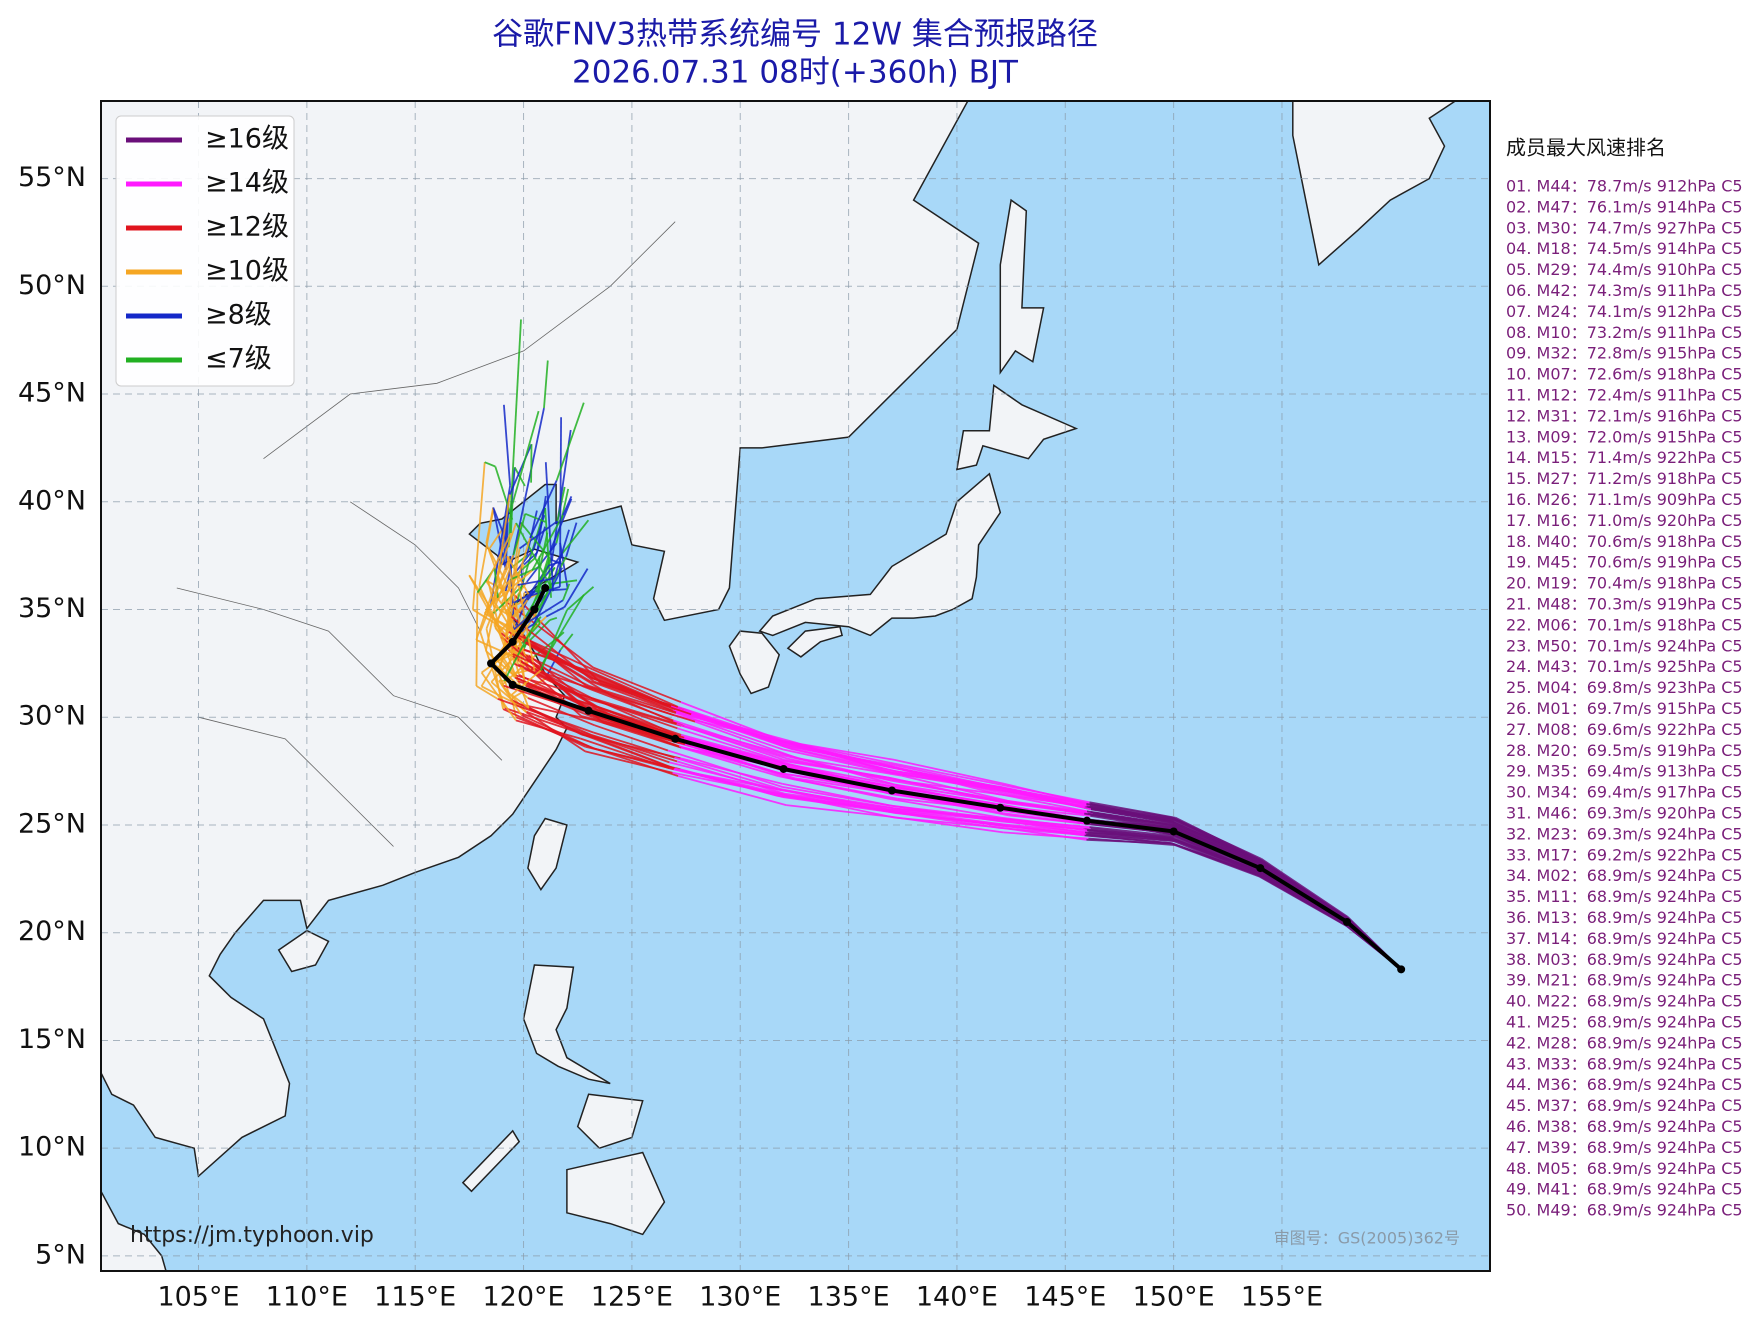  Describe the element at coordinates (795, 35) in the screenshot. I see `title: 谷歌FNV3热带系统编号 12W 集合预报路径` at that location.